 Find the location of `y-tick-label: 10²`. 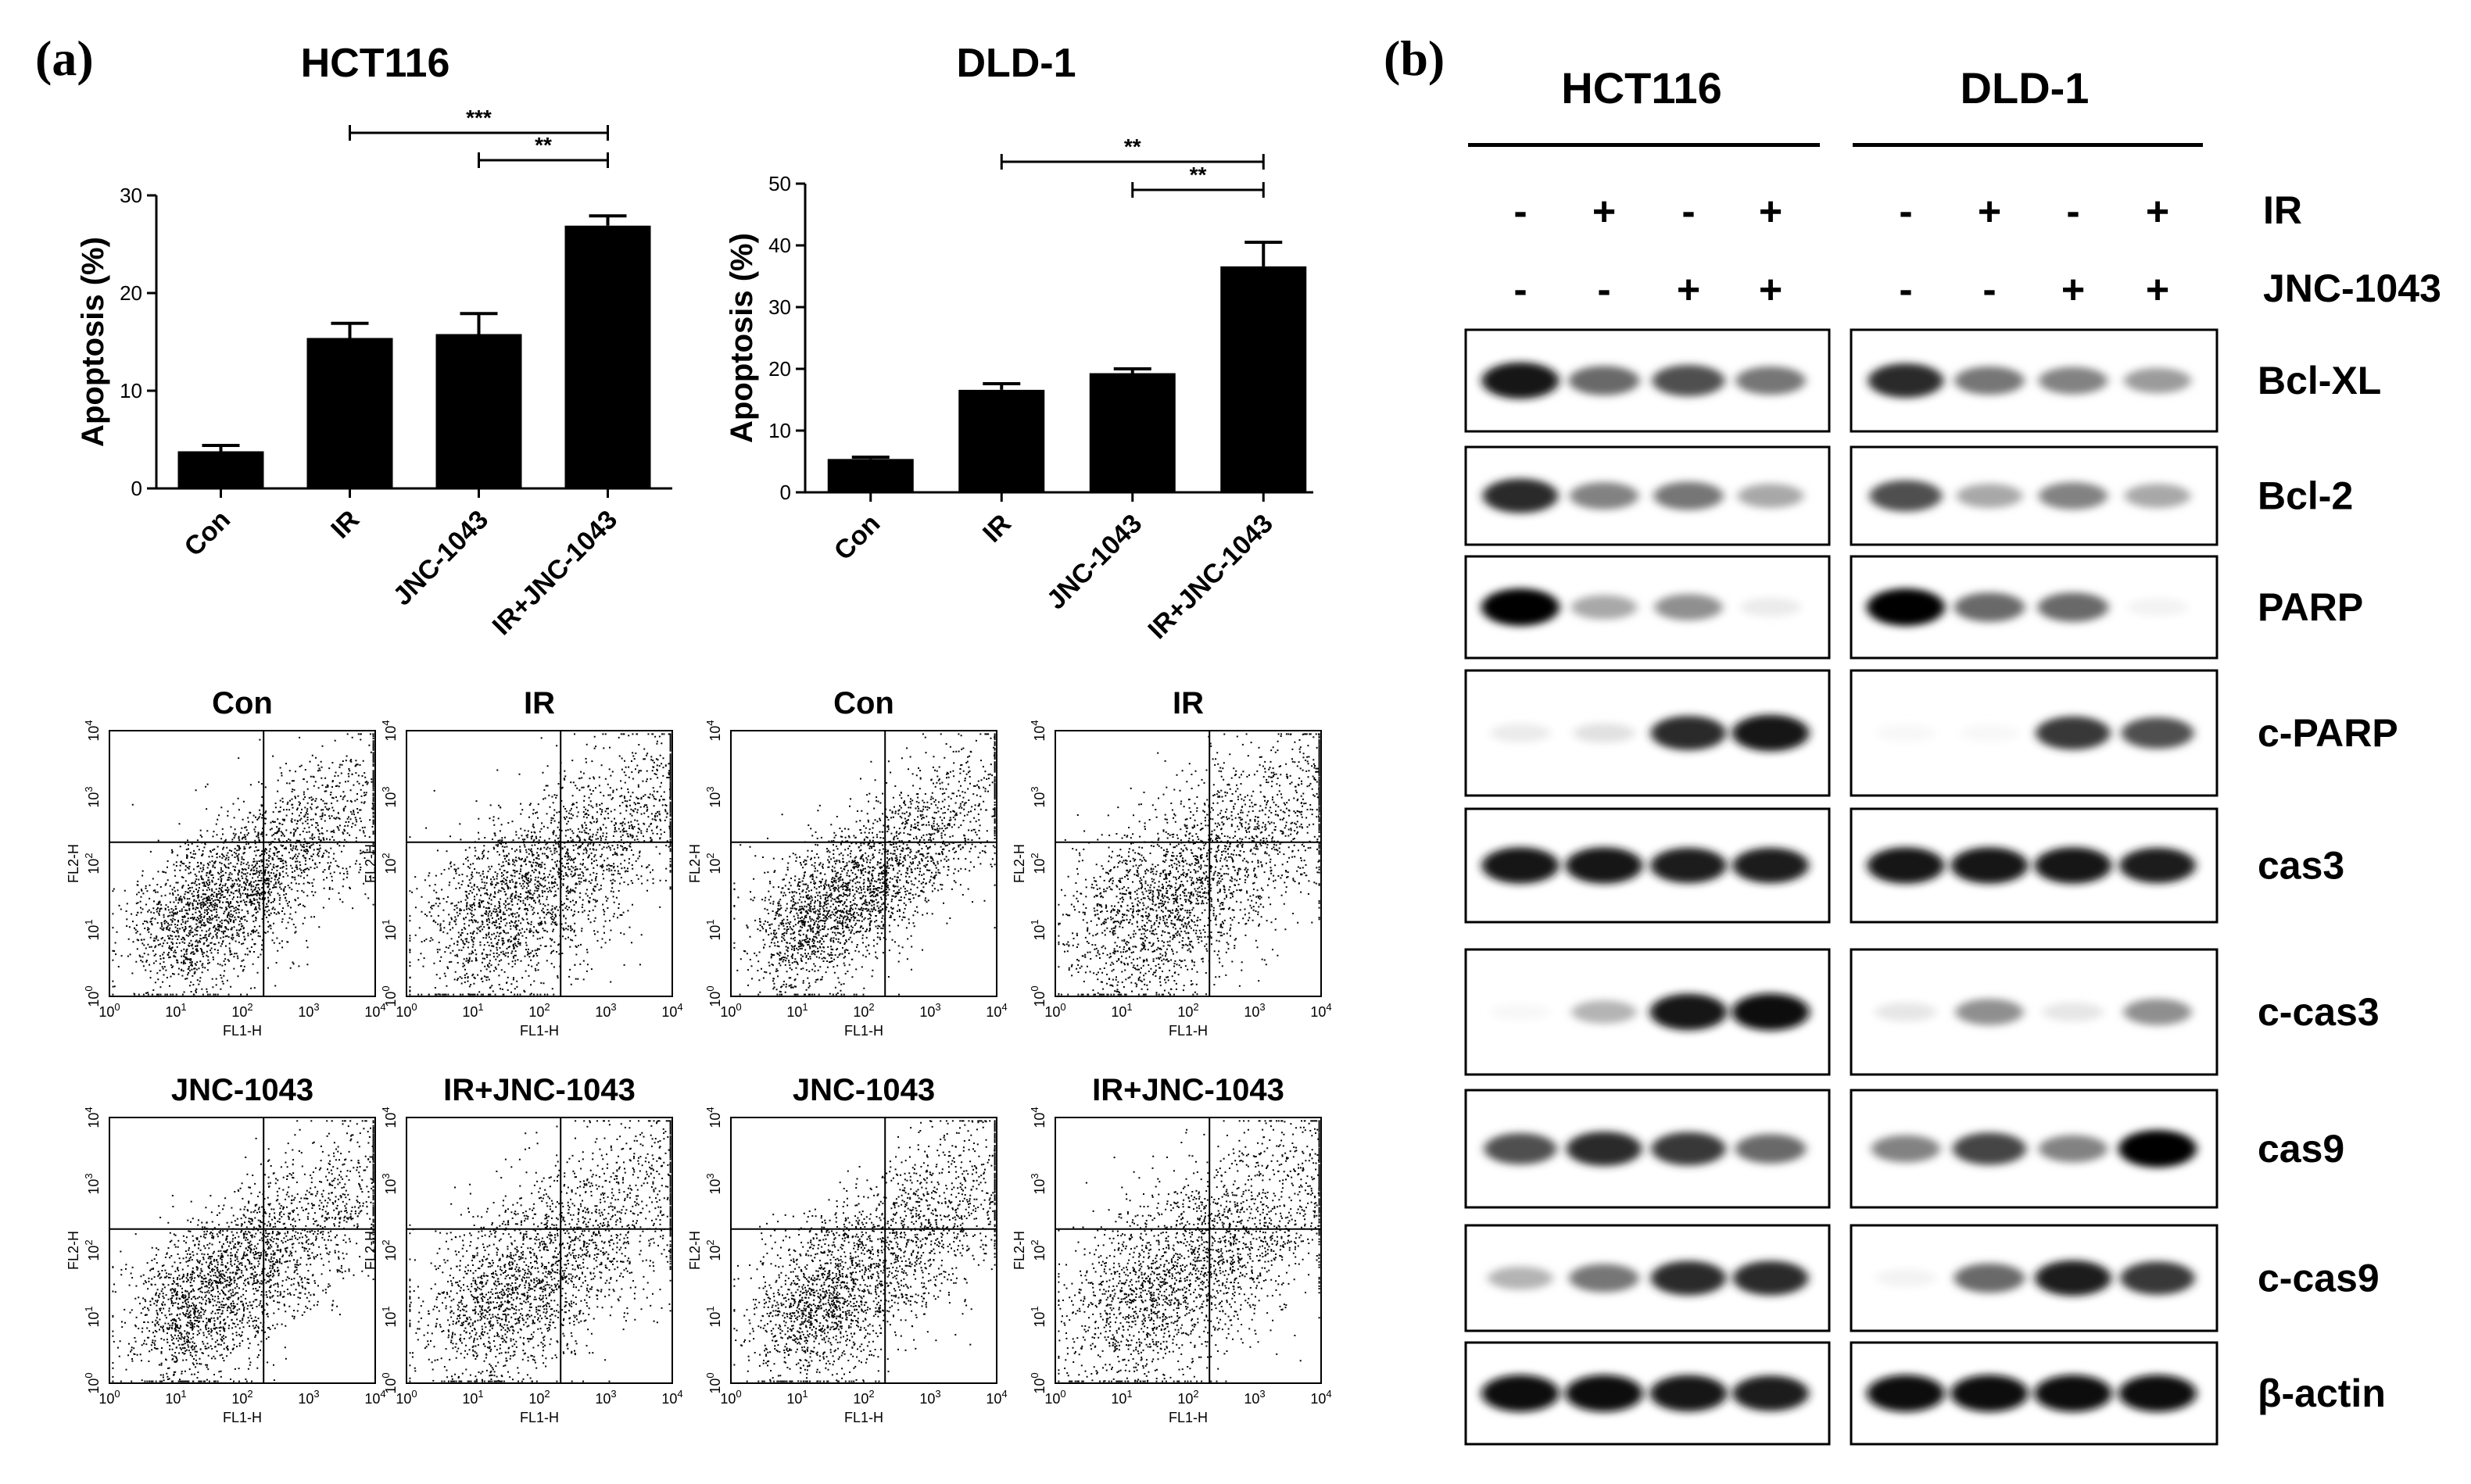

y-tick-label: 10² is located at coordinates (714, 1250).